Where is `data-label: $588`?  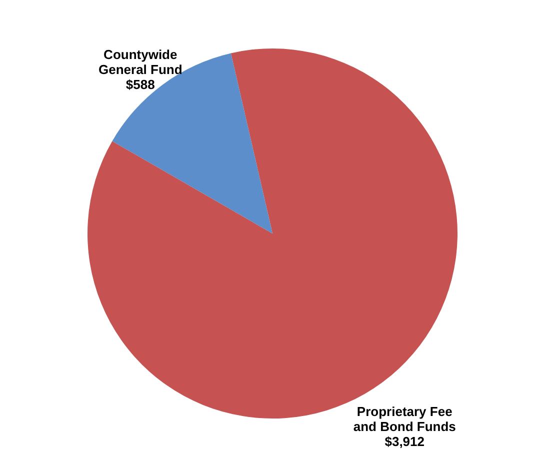
data-label: $588 is located at coordinates (140, 84).